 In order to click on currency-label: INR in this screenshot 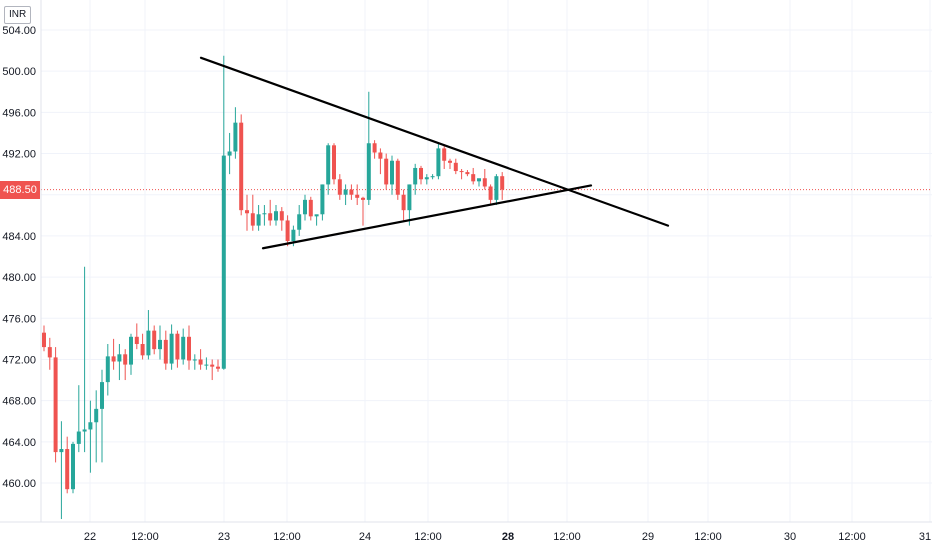, I will do `click(18, 15)`.